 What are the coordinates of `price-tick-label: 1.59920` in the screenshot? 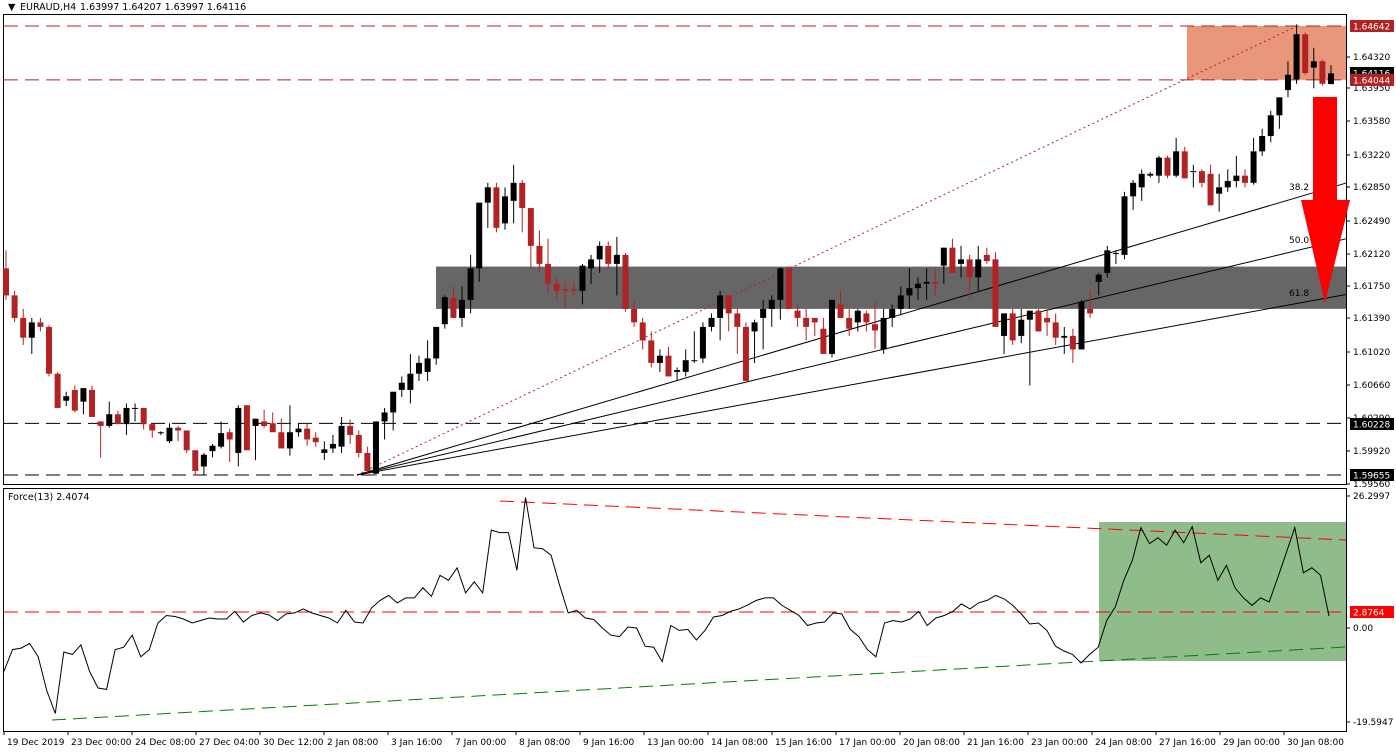 It's located at (1371, 452).